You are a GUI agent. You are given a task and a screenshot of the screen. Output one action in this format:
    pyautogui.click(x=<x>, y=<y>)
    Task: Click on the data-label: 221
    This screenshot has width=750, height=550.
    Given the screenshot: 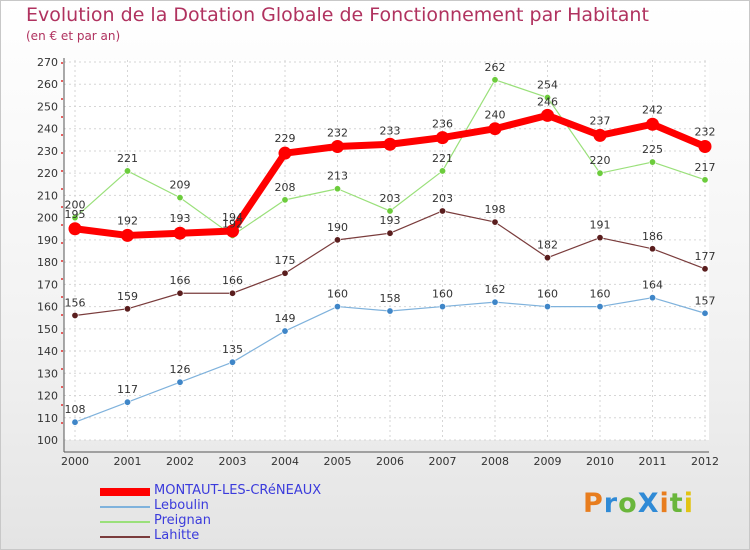 What is the action you would take?
    pyautogui.click(x=127, y=158)
    